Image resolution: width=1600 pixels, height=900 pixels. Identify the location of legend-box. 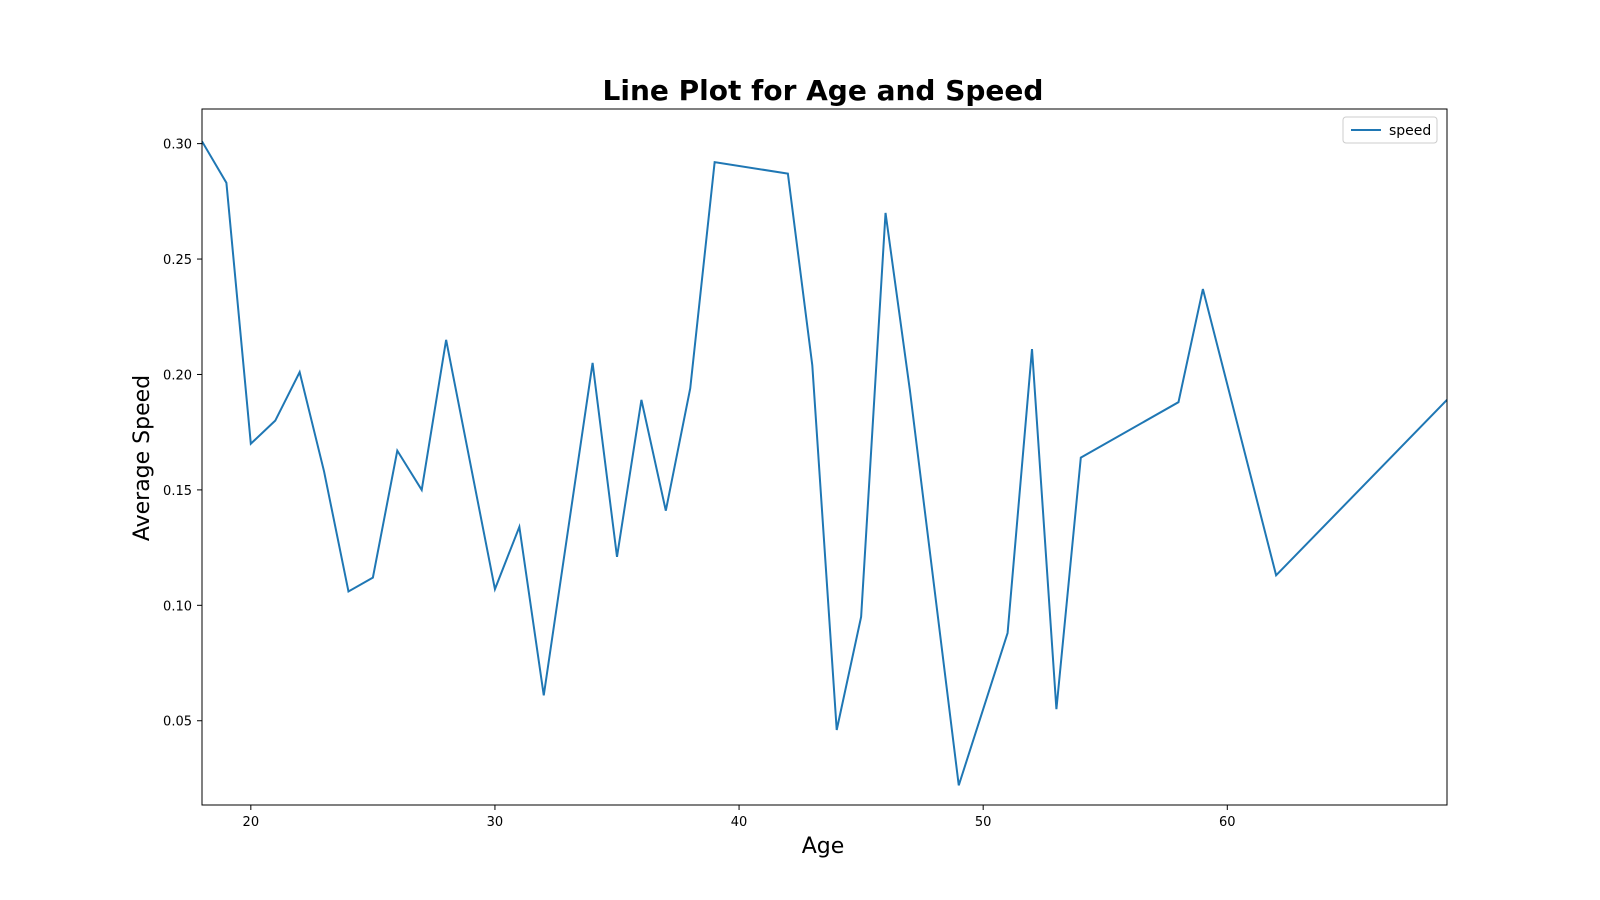
(1390, 130).